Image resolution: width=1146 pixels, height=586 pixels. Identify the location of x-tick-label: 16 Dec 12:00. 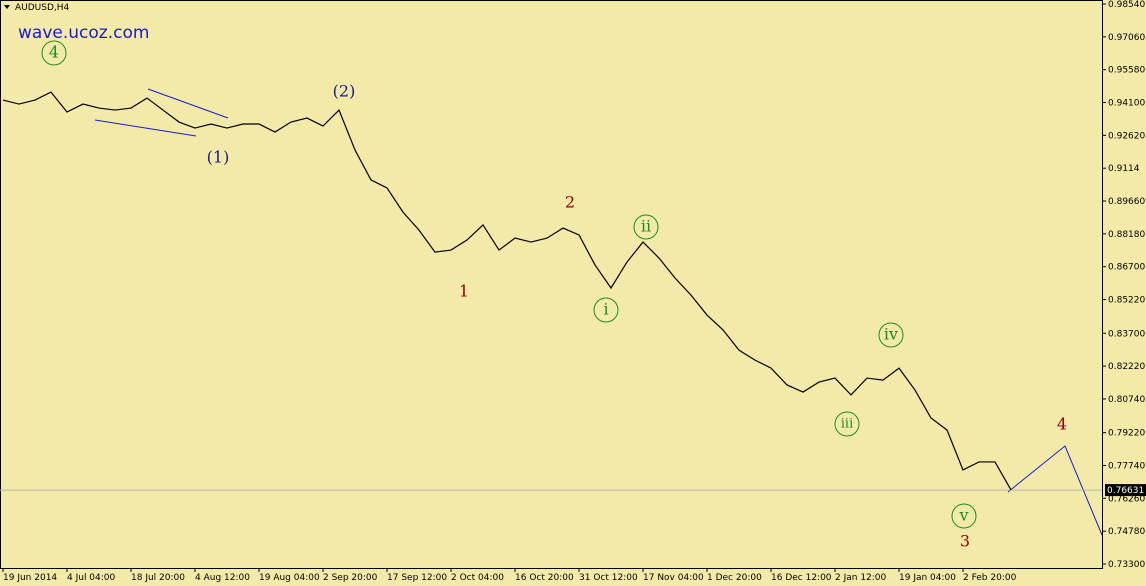
(801, 578).